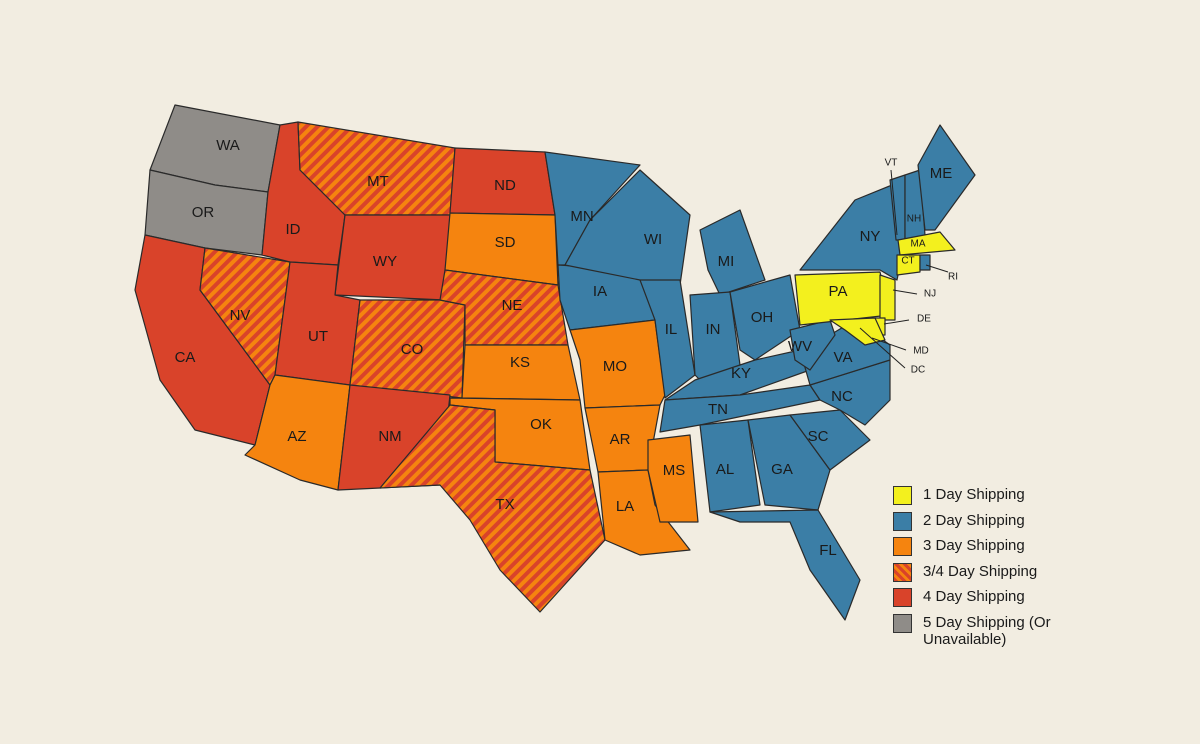  What do you see at coordinates (615, 366) in the screenshot?
I see `state-label: MO` at bounding box center [615, 366].